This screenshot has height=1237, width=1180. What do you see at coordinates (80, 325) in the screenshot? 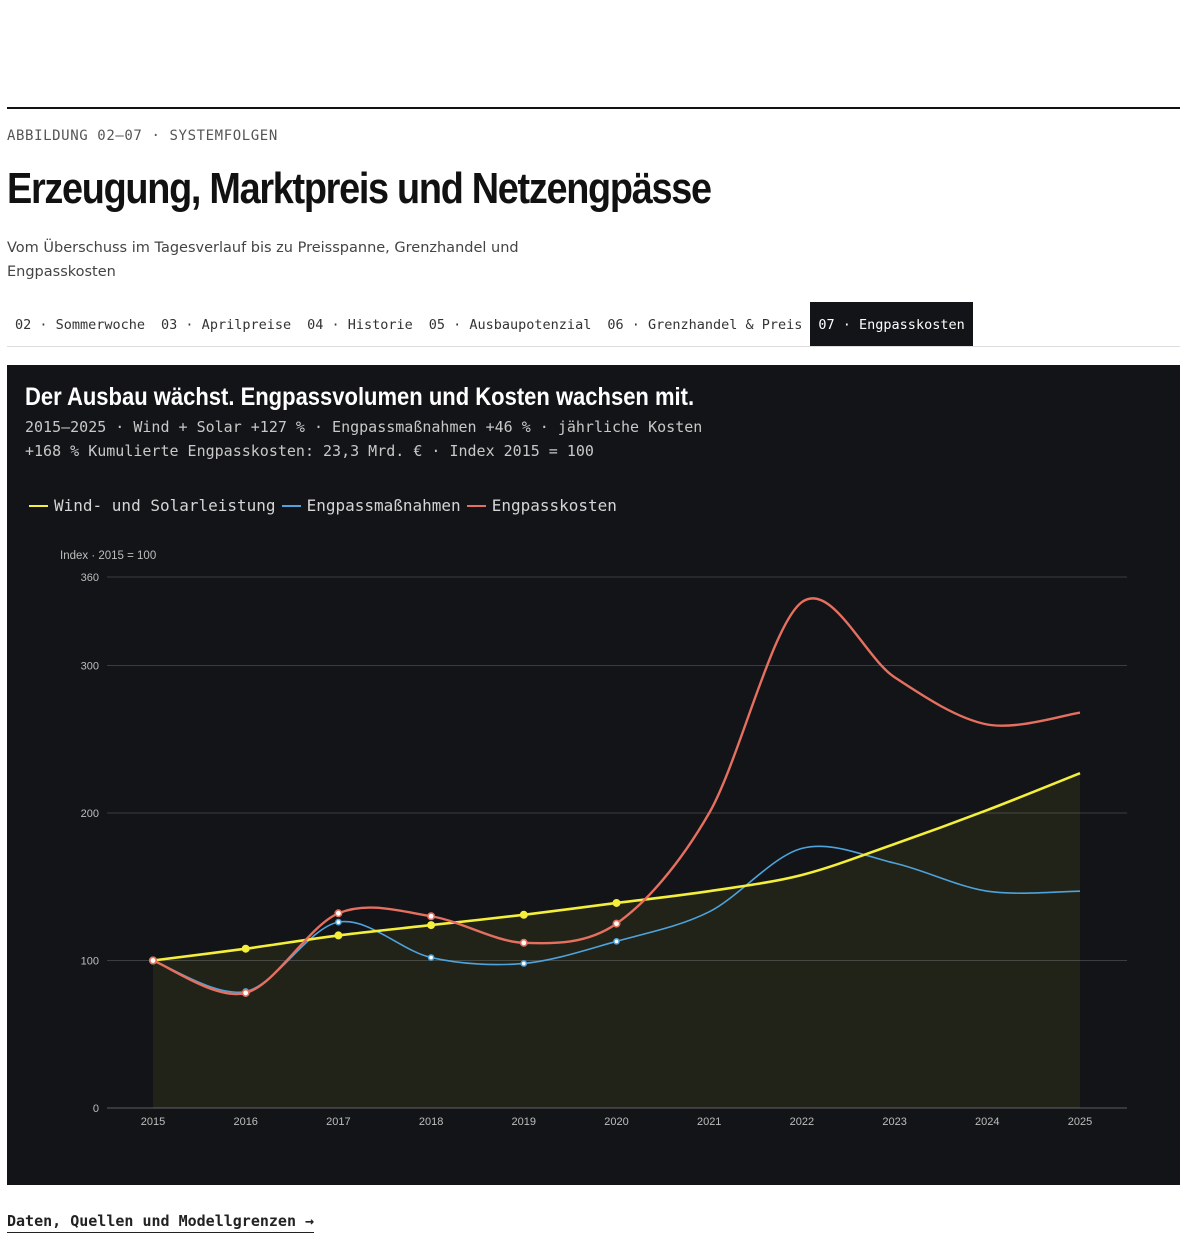
I see `tab-sommerwoche: 02 · Sommerwoche` at bounding box center [80, 325].